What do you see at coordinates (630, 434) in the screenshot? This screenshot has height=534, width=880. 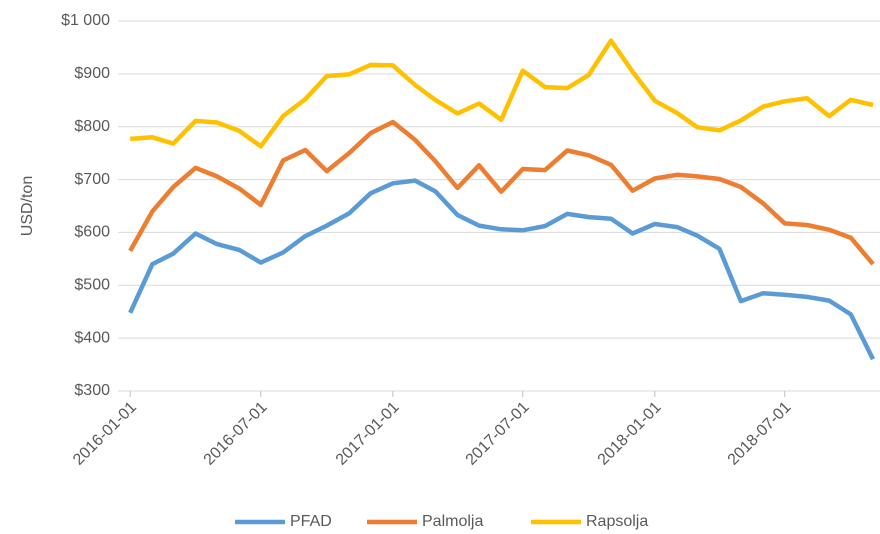 I see `x-tick-label: 2018-01-01` at bounding box center [630, 434].